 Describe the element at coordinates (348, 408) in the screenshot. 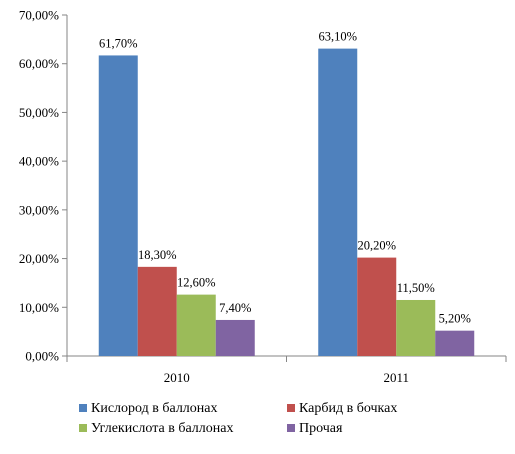

I see `legend-label: Карбид в бочках` at that location.